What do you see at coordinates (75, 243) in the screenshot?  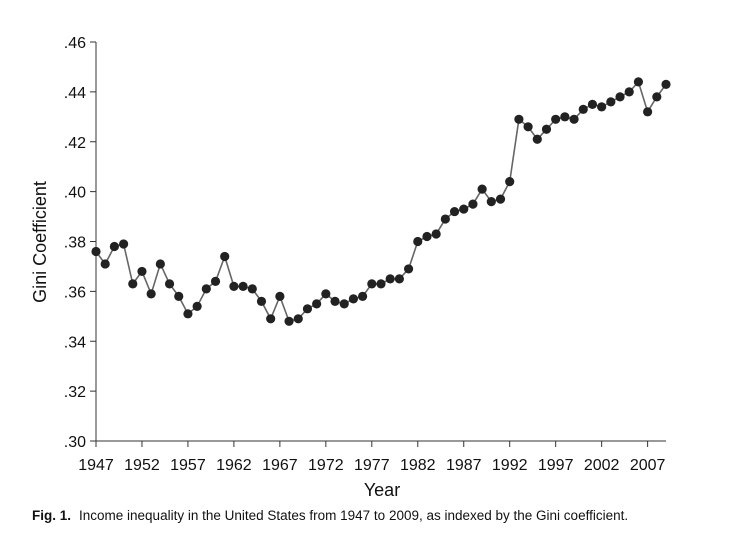 I see `y-tick-label: .38` at bounding box center [75, 243].